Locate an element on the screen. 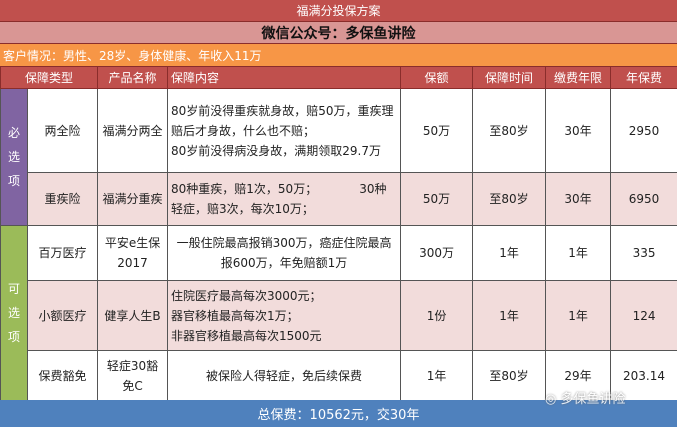 The image size is (677, 427). header-term: 保障时间 is located at coordinates (509, 77).